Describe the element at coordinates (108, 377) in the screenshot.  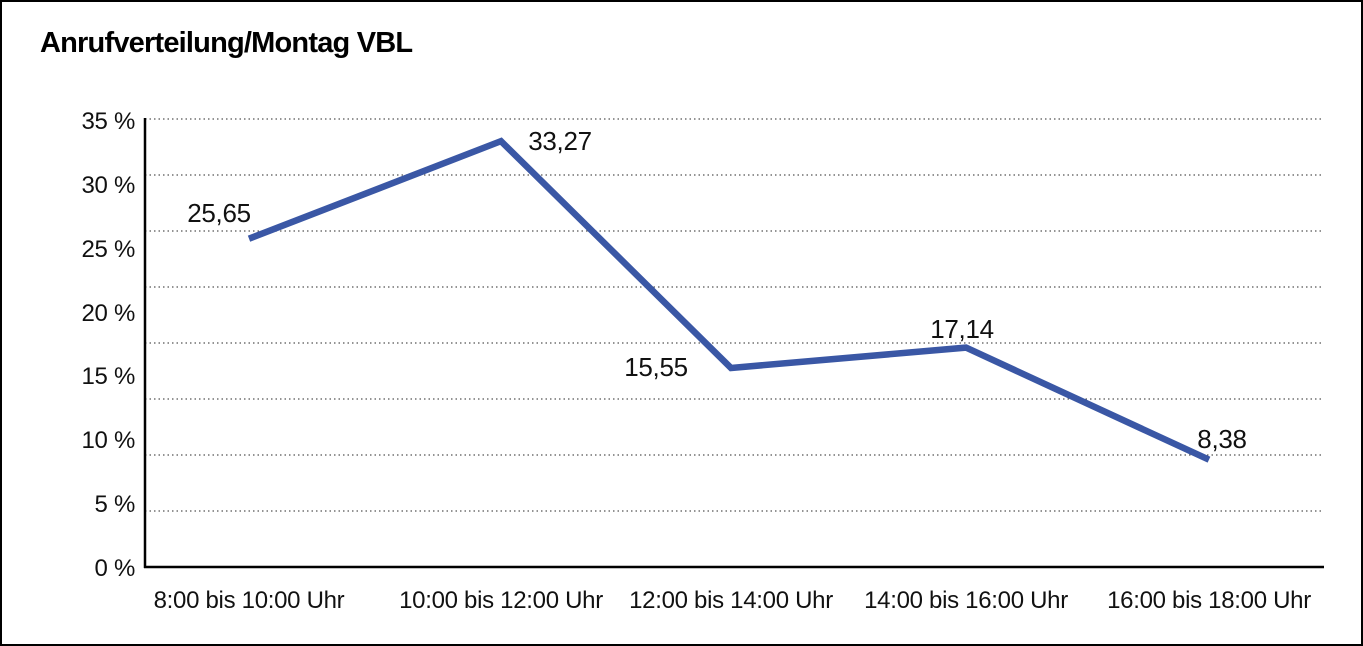
I see `y-axis-tick-label: 15 %` at that location.